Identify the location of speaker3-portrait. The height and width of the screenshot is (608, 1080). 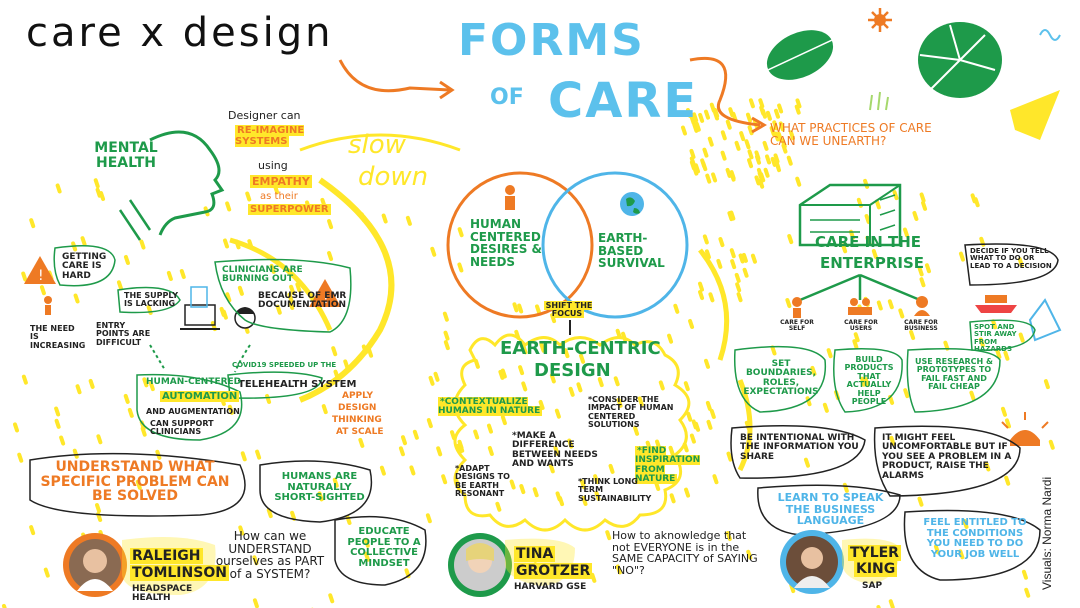
(812, 562).